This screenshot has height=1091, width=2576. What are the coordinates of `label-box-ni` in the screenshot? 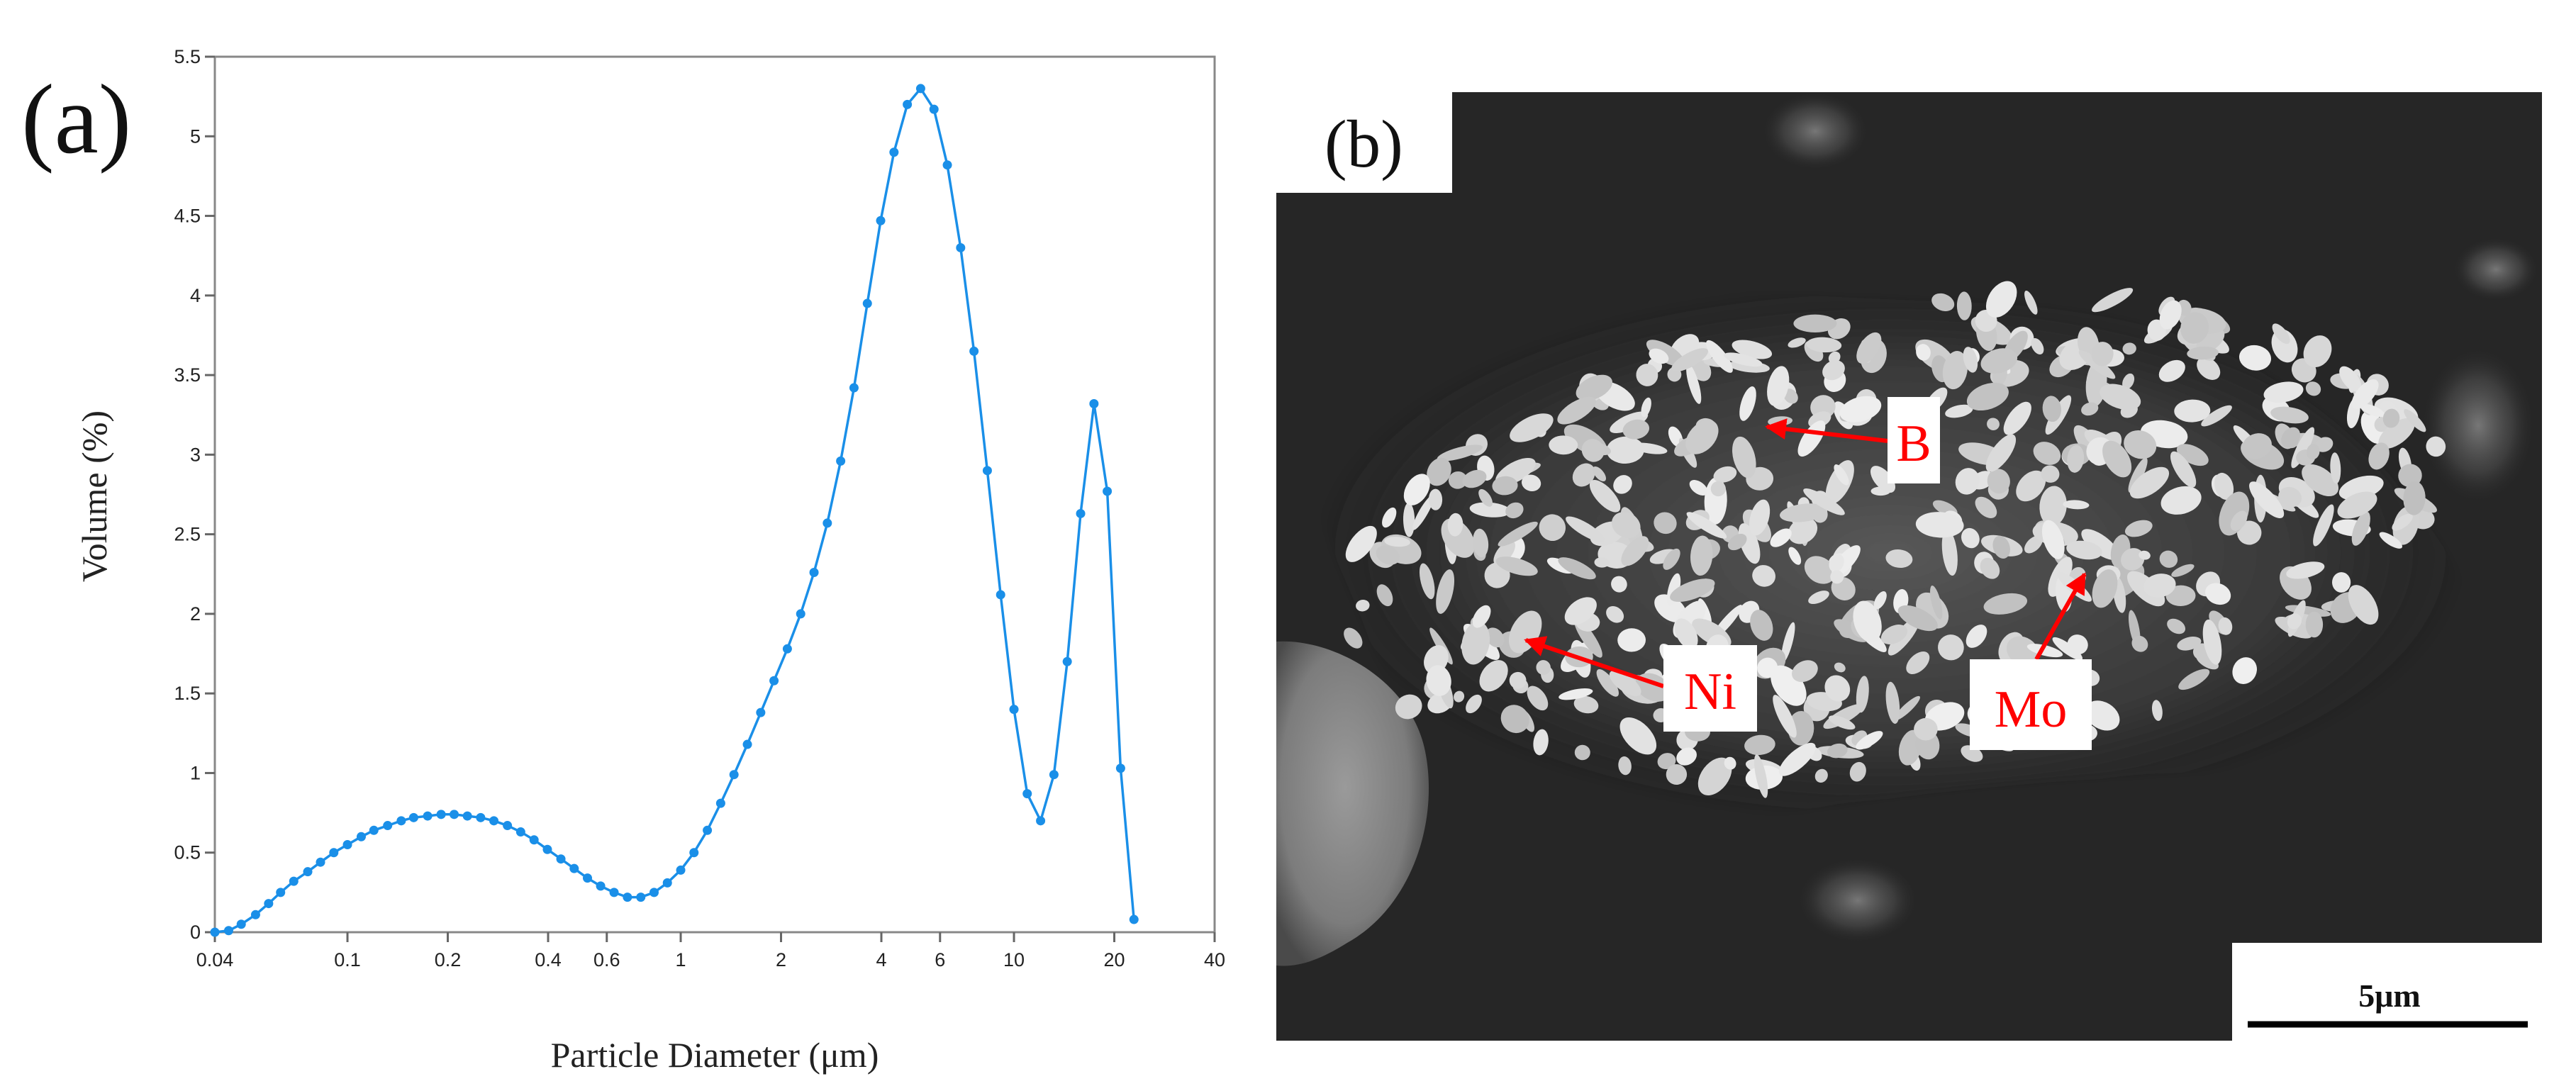 It's located at (1710, 688).